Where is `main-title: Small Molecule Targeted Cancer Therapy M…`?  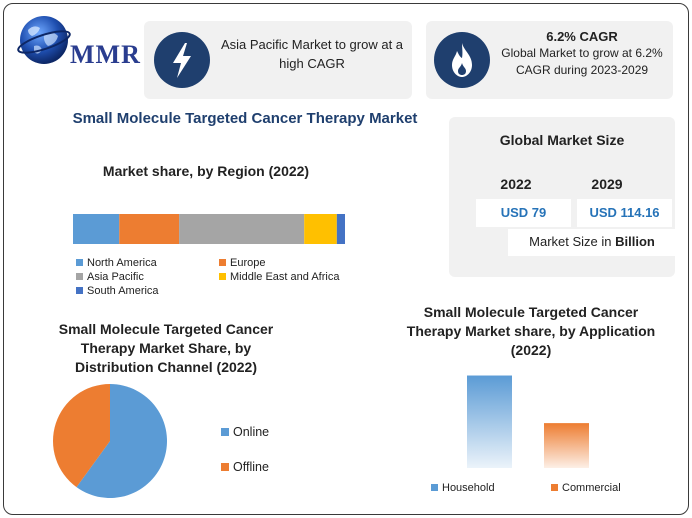 main-title: Small Molecule Targeted Cancer Therapy M… is located at coordinates (245, 118).